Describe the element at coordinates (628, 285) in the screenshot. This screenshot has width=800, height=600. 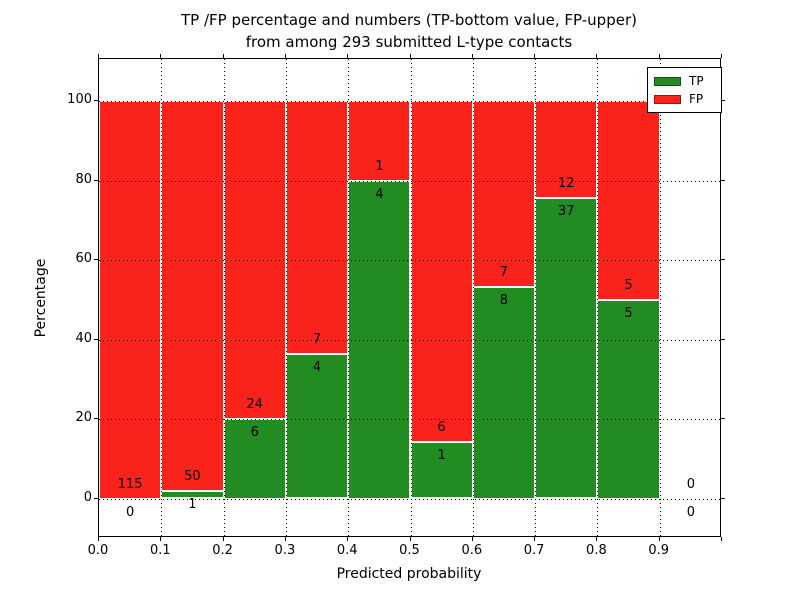
I see `fp-count-label: 5` at that location.